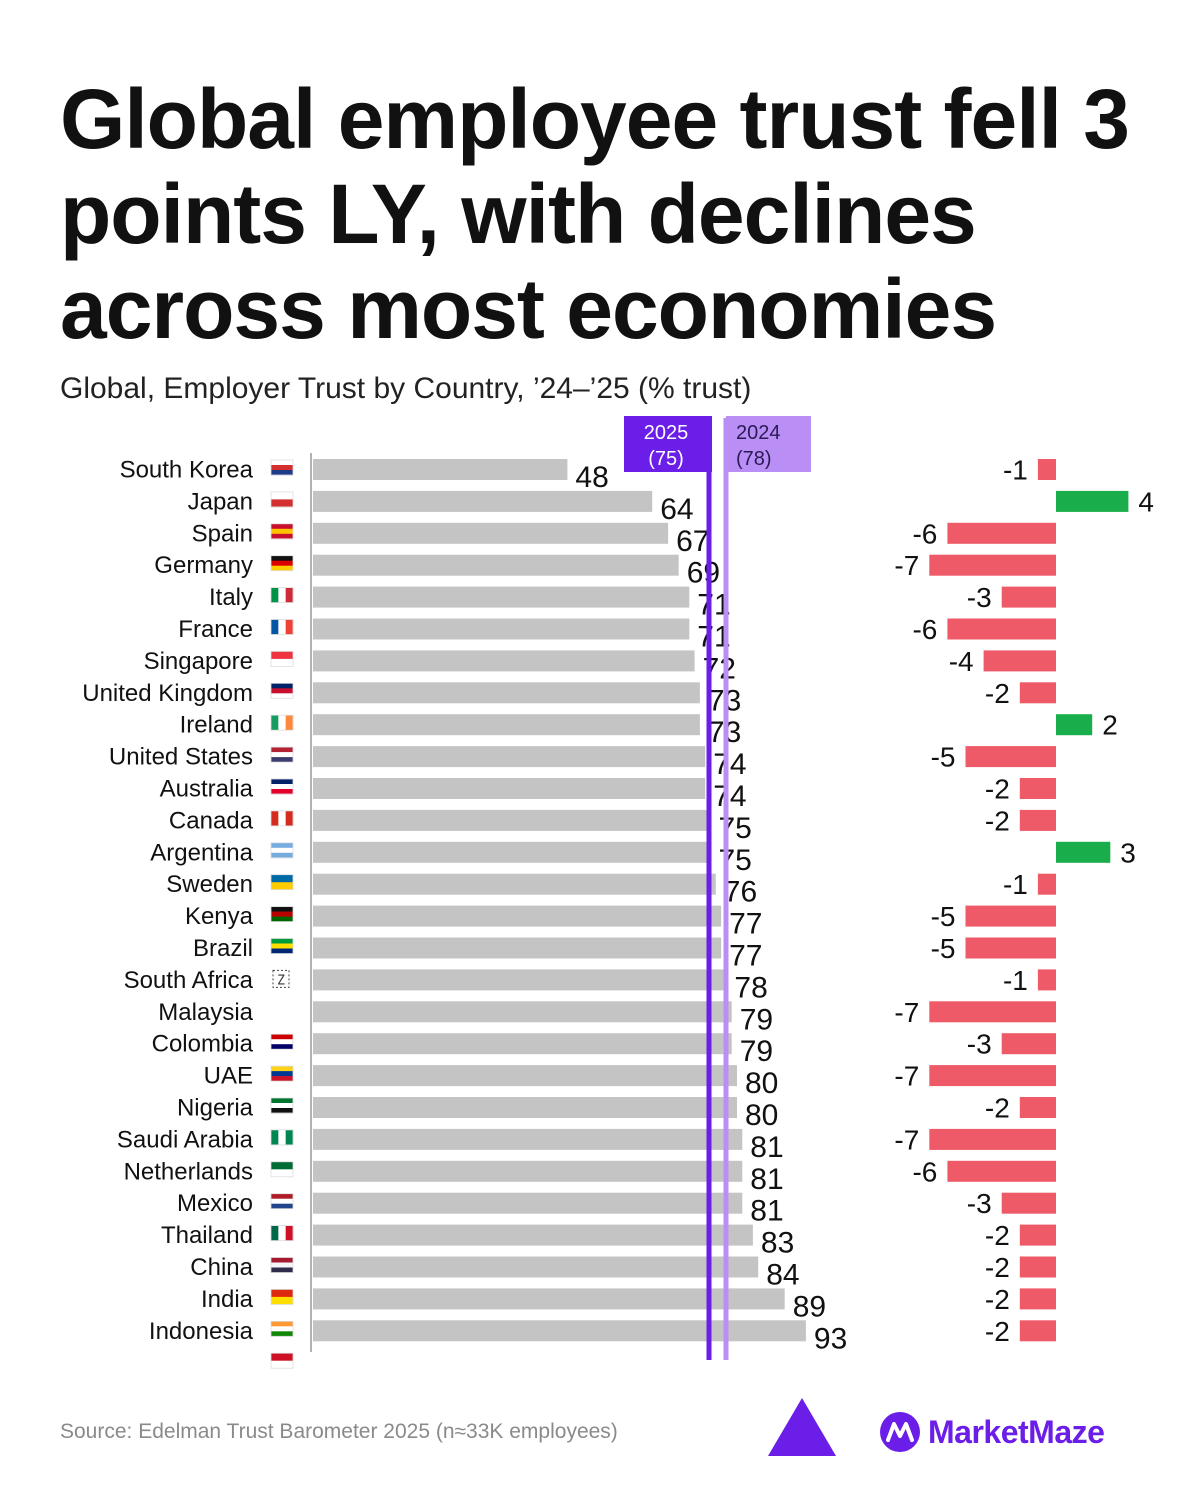  I want to click on flag-fr-icon, so click(282, 627).